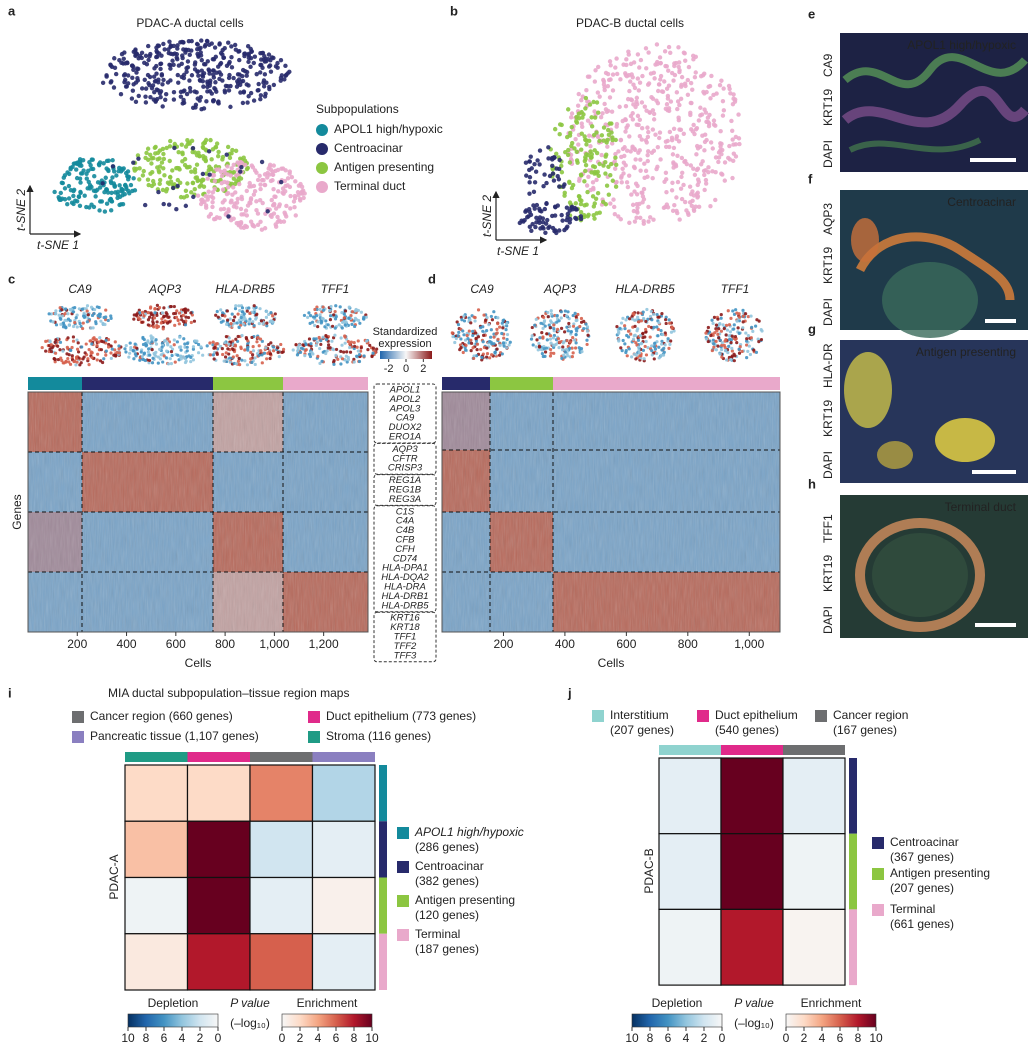 This screenshot has width=1034, height=1049. Describe the element at coordinates (786, 1038) in the screenshot. I see `colorbar-tick-label: 0` at that location.